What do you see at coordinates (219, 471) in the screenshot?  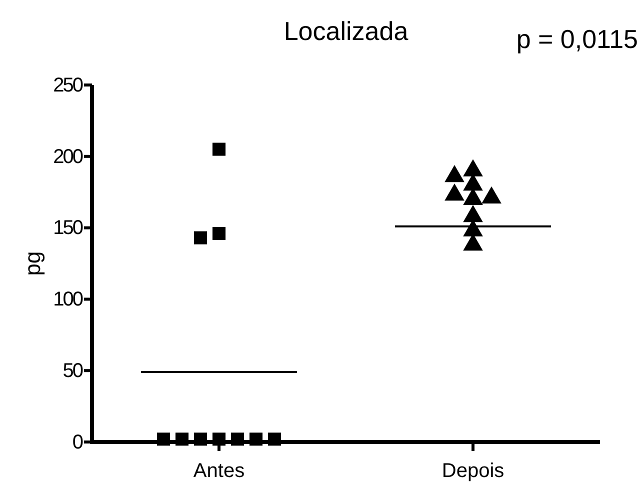 I see `x-tick-label: Antes` at bounding box center [219, 471].